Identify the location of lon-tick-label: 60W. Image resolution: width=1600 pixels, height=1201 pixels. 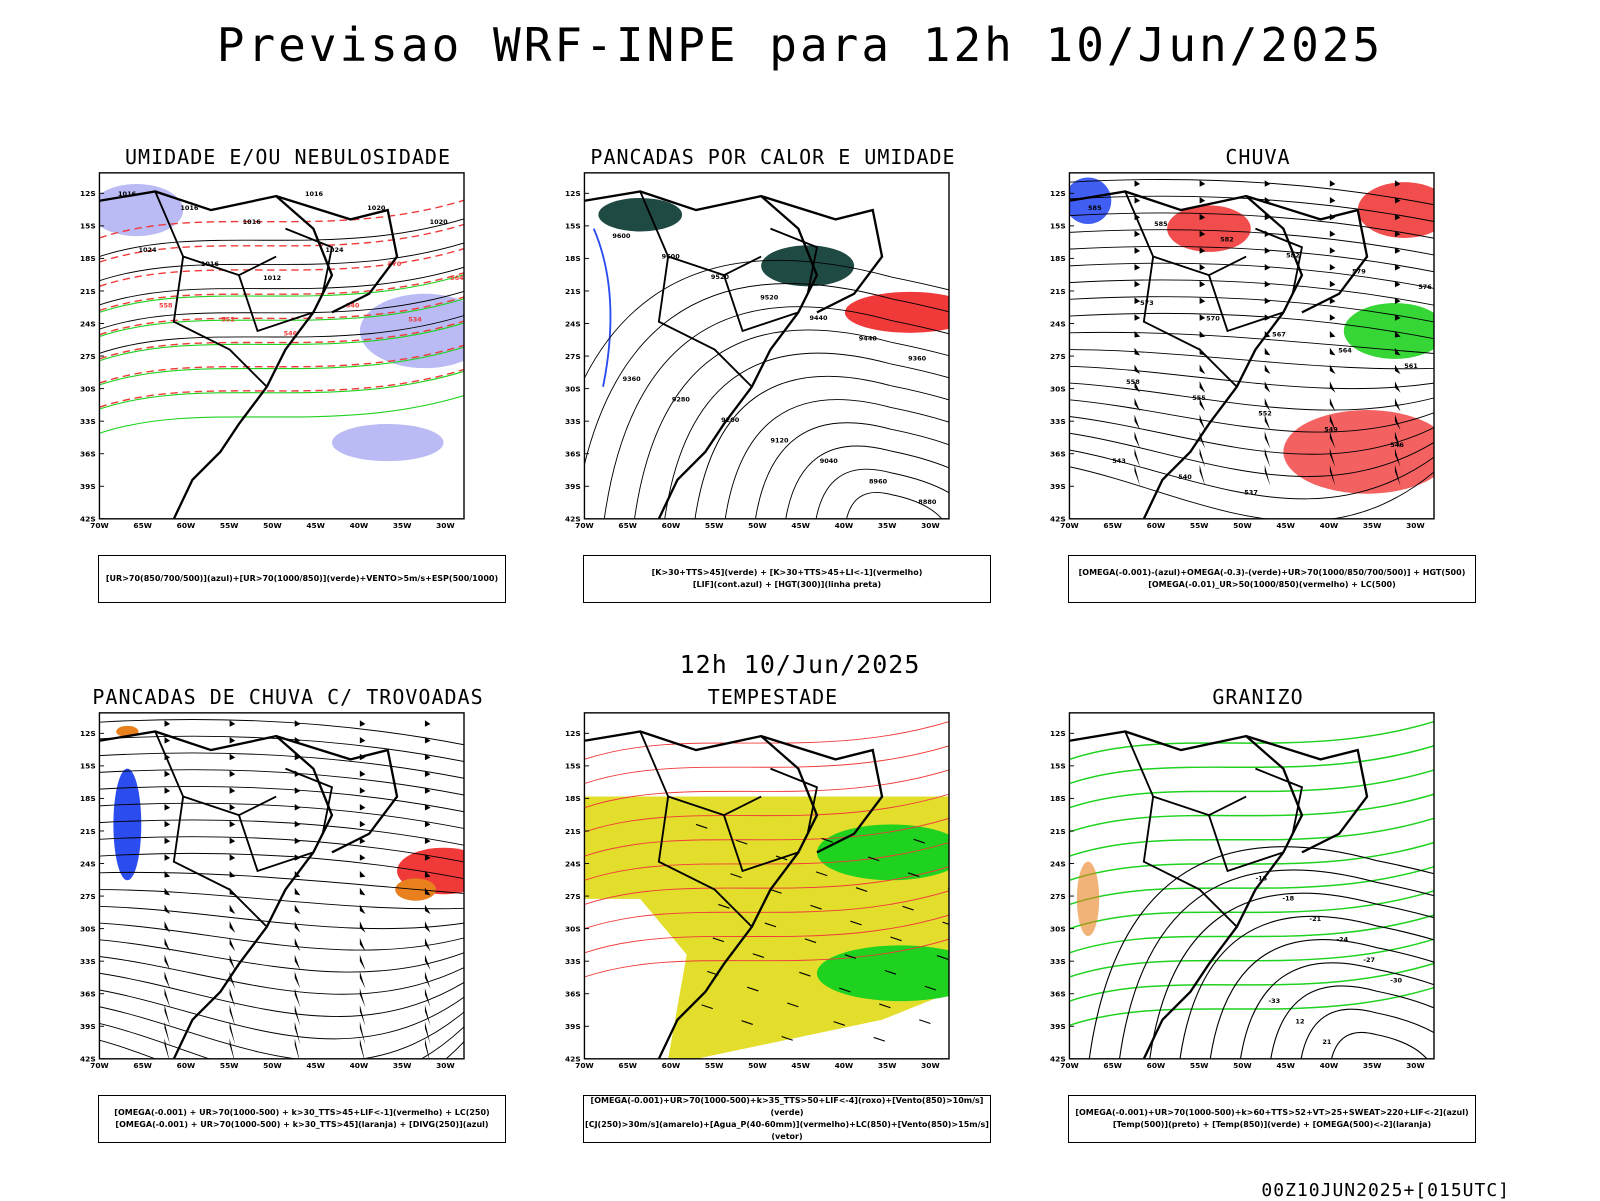
(671, 525).